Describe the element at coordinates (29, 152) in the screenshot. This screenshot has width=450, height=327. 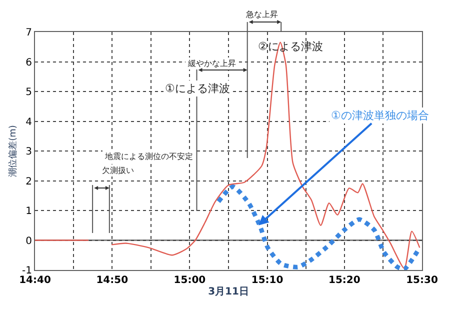
I see `y-tick-label: 3` at that location.